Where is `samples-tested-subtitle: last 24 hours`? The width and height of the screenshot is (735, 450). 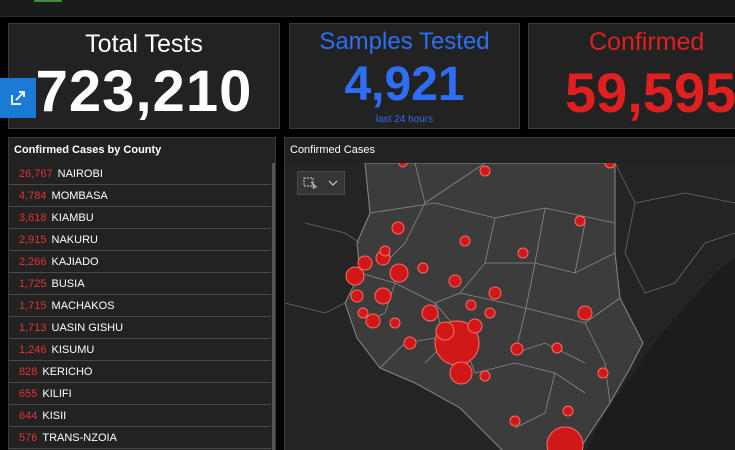 samples-tested-subtitle: last 24 hours is located at coordinates (404, 119).